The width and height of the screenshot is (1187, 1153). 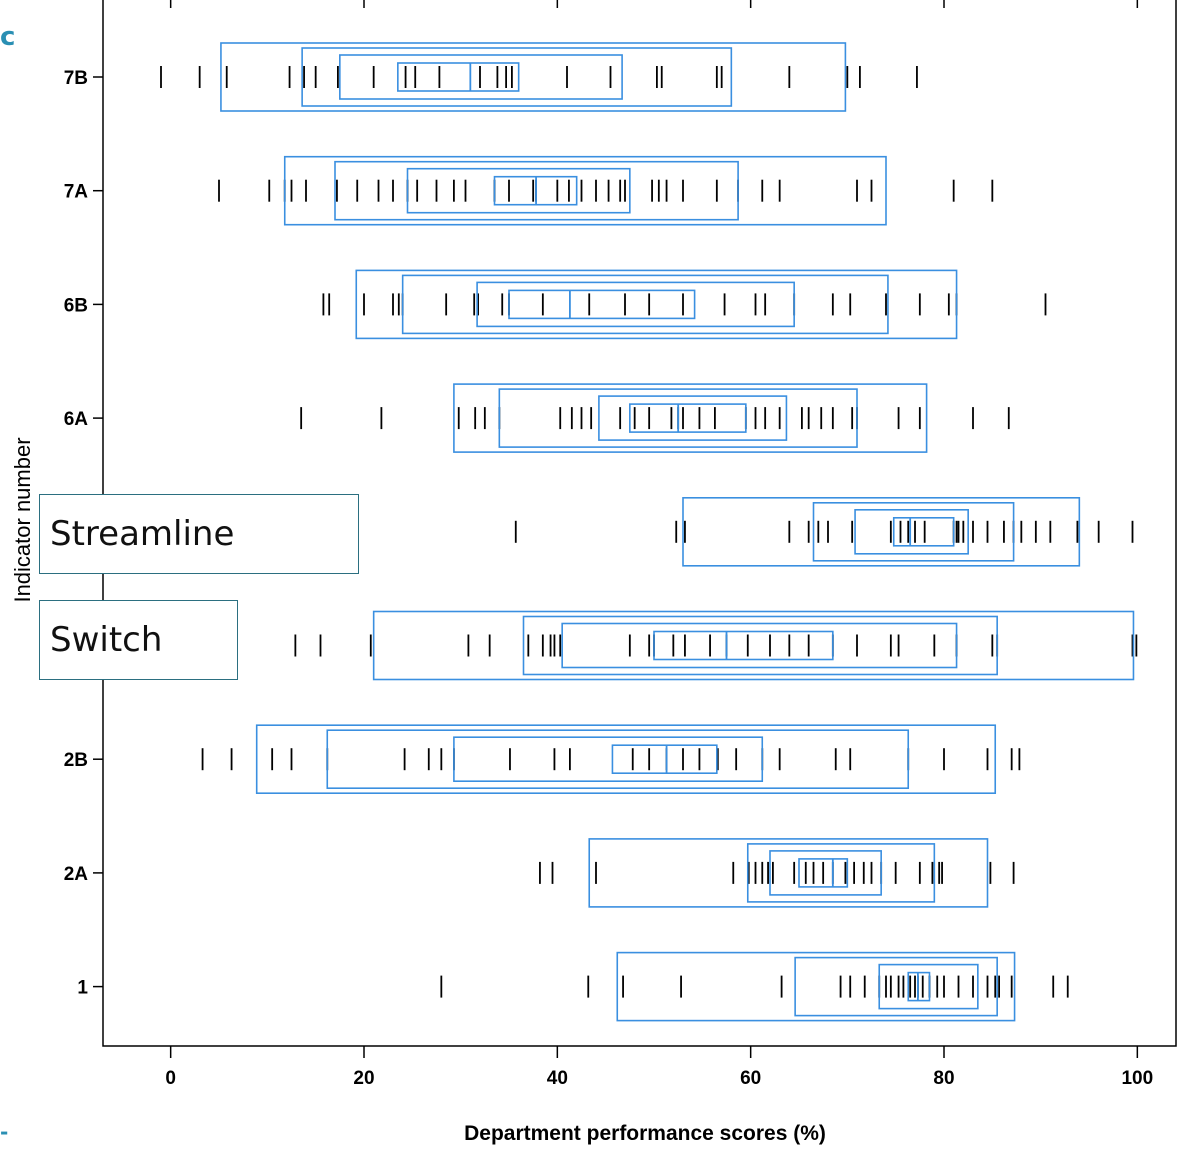 I want to click on y-axis: 7B 7A 6B 6A 2B 2A 1, so click(x=83, y=533).